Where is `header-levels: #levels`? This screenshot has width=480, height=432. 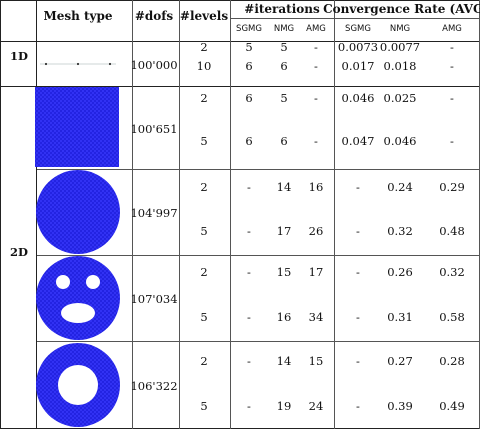 header-levels: #levels is located at coordinates (204, 16).